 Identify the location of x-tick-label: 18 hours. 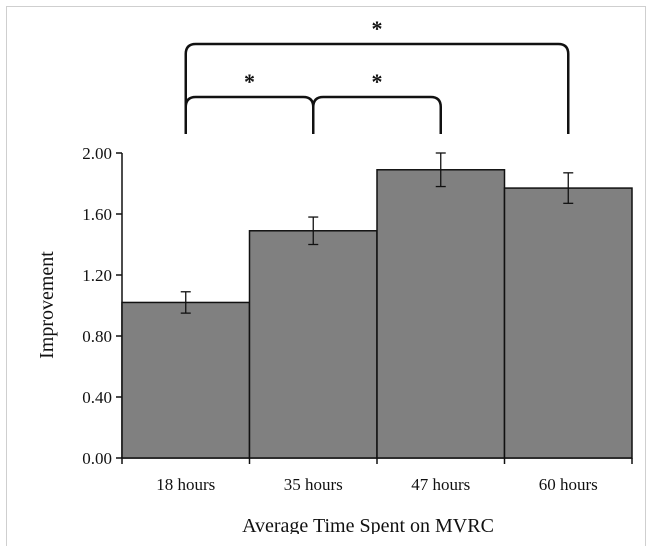
(185, 484).